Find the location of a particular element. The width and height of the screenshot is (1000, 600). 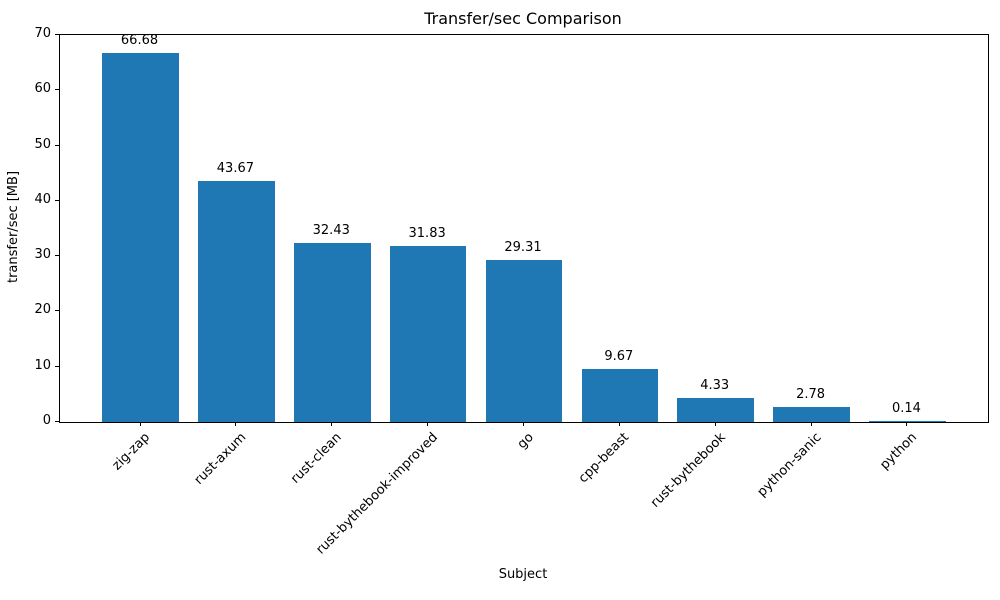

y-axis-label: transfer/sec [MB] is located at coordinates (13, 227).